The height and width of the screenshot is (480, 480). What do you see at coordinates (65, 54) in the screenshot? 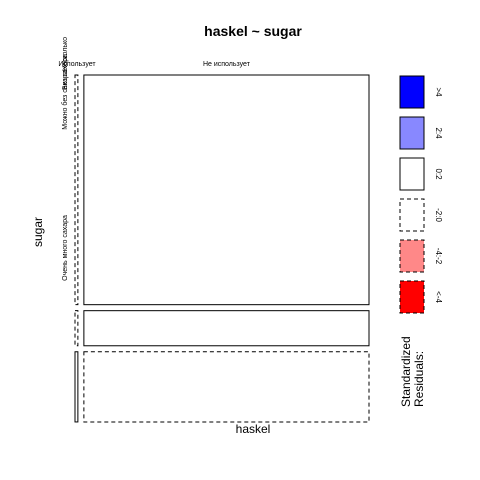
I see `y-category-label-overlap: Несколько` at bounding box center [65, 54].